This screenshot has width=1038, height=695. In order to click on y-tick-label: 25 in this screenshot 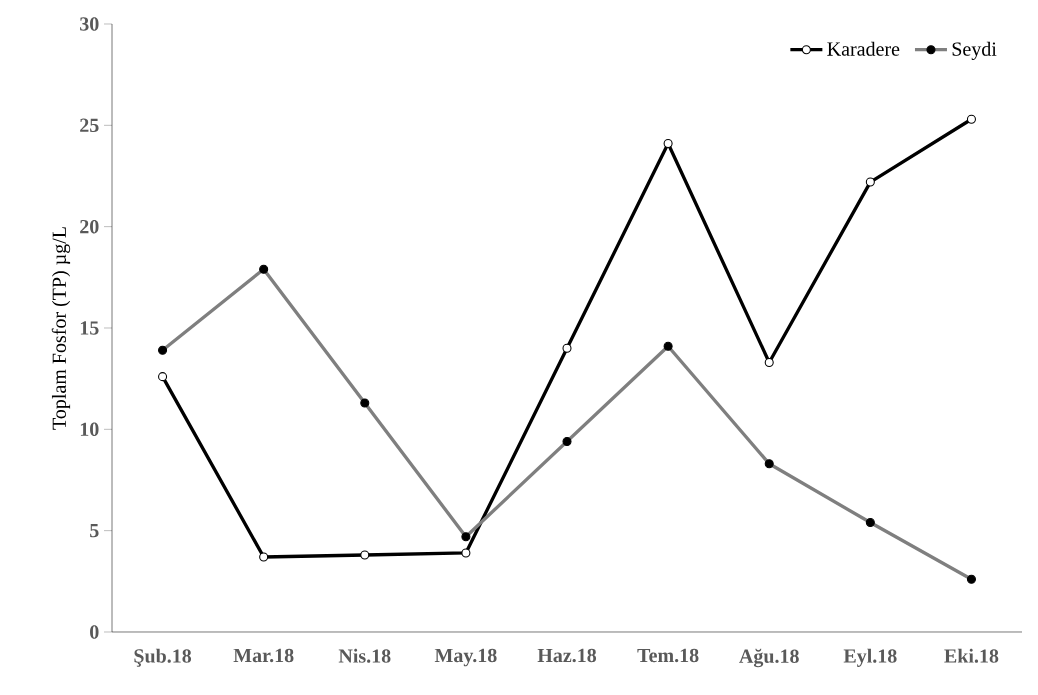, I will do `click(89, 125)`.